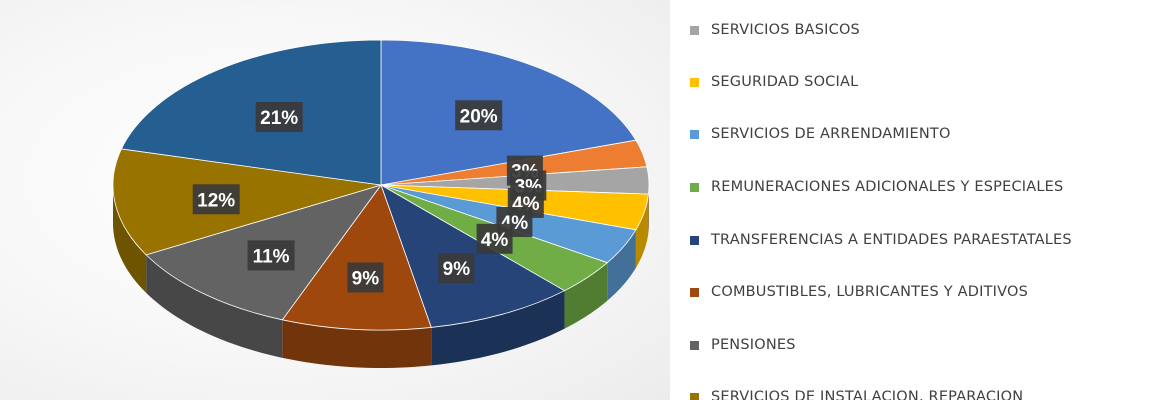 Image resolution: width=1170 pixels, height=400 pixels. What do you see at coordinates (831, 134) in the screenshot?
I see `legend-label: SERVICIOS DE ARRENDAMIENTO` at bounding box center [831, 134].